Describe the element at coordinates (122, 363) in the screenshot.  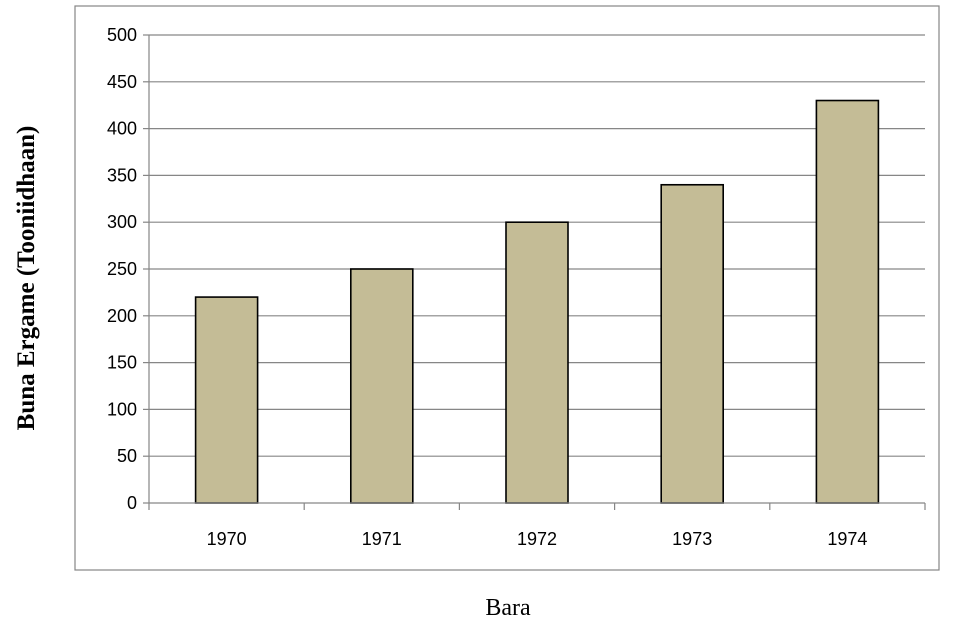
I see `y-tick-label: 150` at that location.